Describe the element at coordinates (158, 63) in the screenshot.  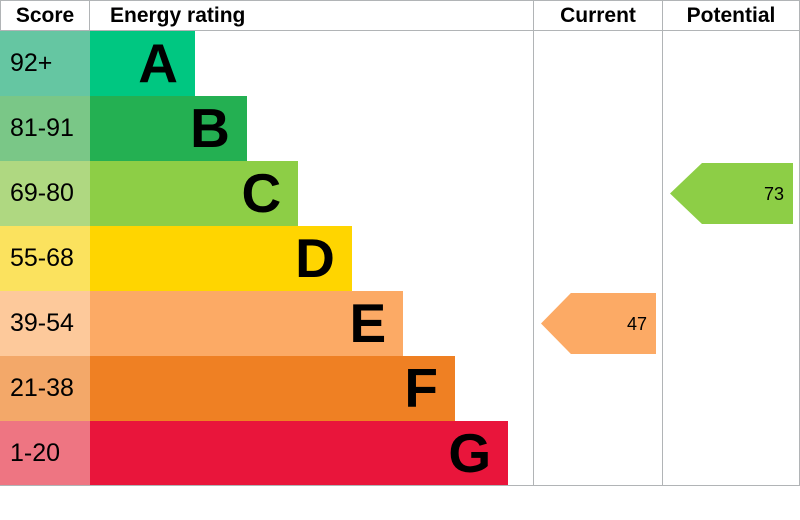
I see `rating-letter: A` at that location.